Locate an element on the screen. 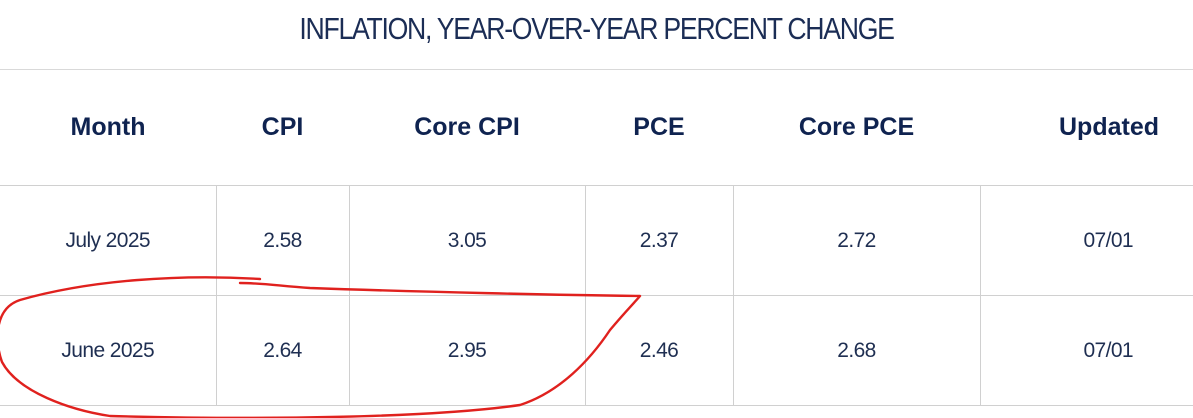 This screenshot has height=418, width=1193. cell-core-cpi: 3.05 is located at coordinates (466, 240).